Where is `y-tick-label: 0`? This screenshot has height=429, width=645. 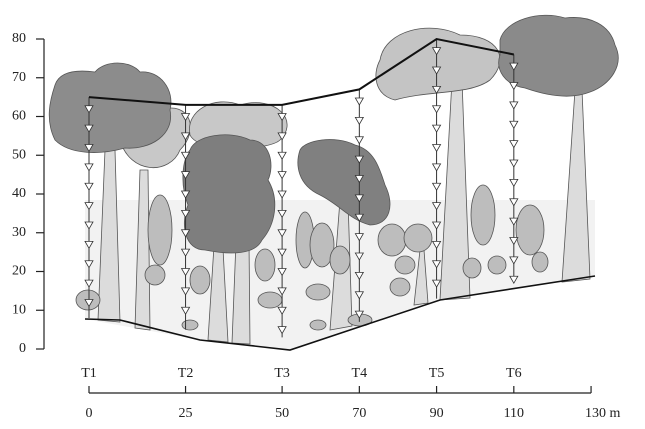
y-tick-label: 0 is located at coordinates (22, 348).